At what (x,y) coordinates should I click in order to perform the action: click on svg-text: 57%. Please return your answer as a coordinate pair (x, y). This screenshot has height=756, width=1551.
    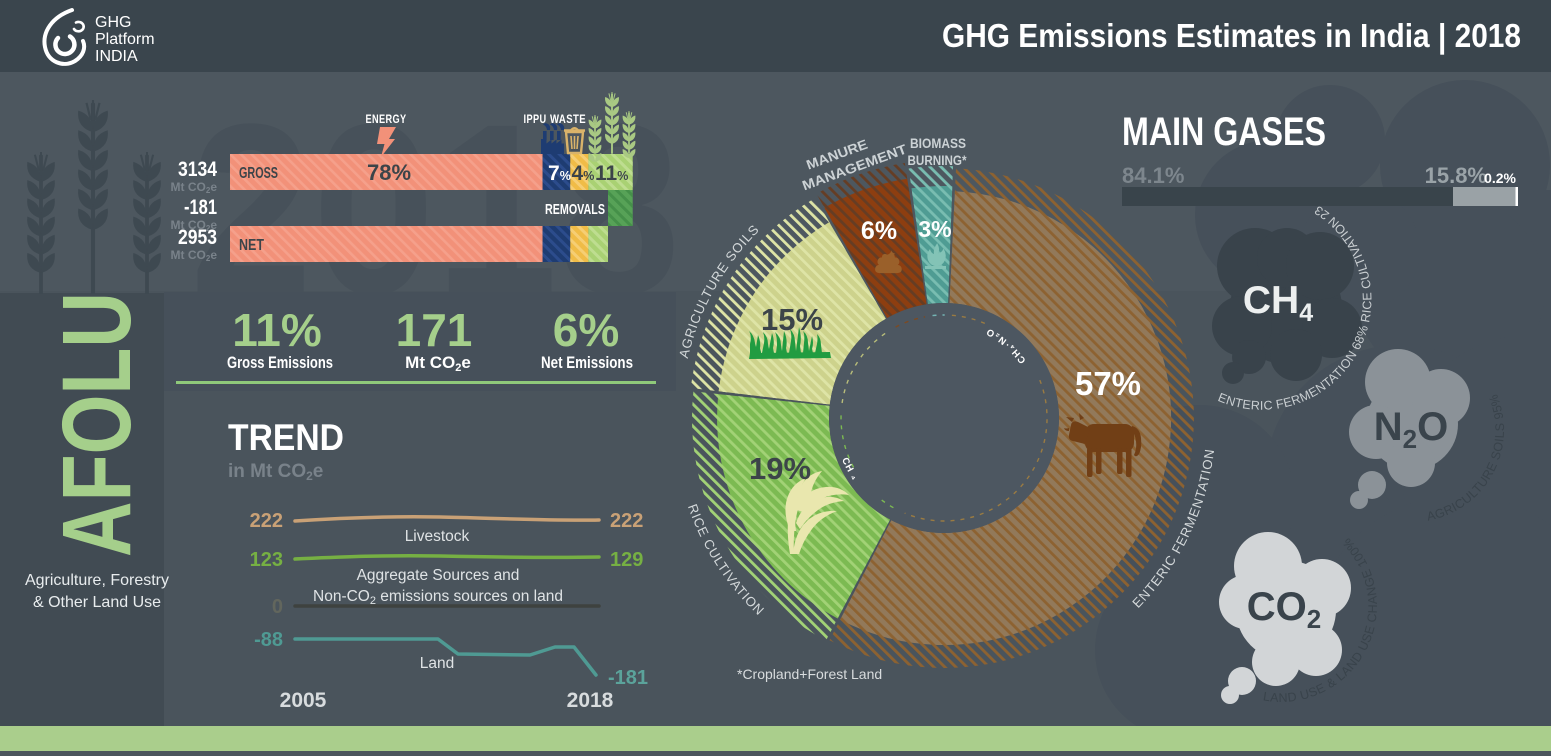
    Looking at the image, I should click on (1108, 383).